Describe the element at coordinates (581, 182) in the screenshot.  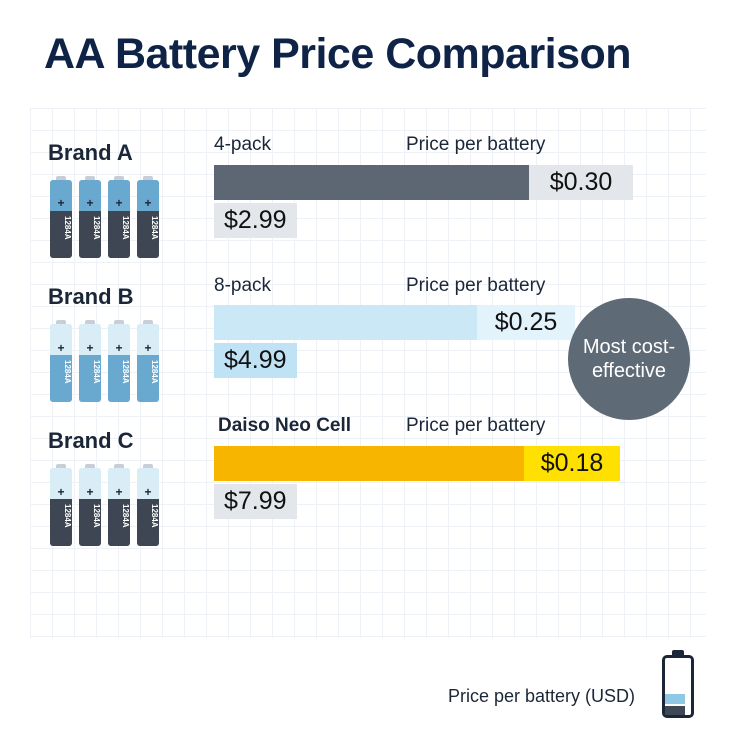
I see `value-label-a: $0.30` at that location.